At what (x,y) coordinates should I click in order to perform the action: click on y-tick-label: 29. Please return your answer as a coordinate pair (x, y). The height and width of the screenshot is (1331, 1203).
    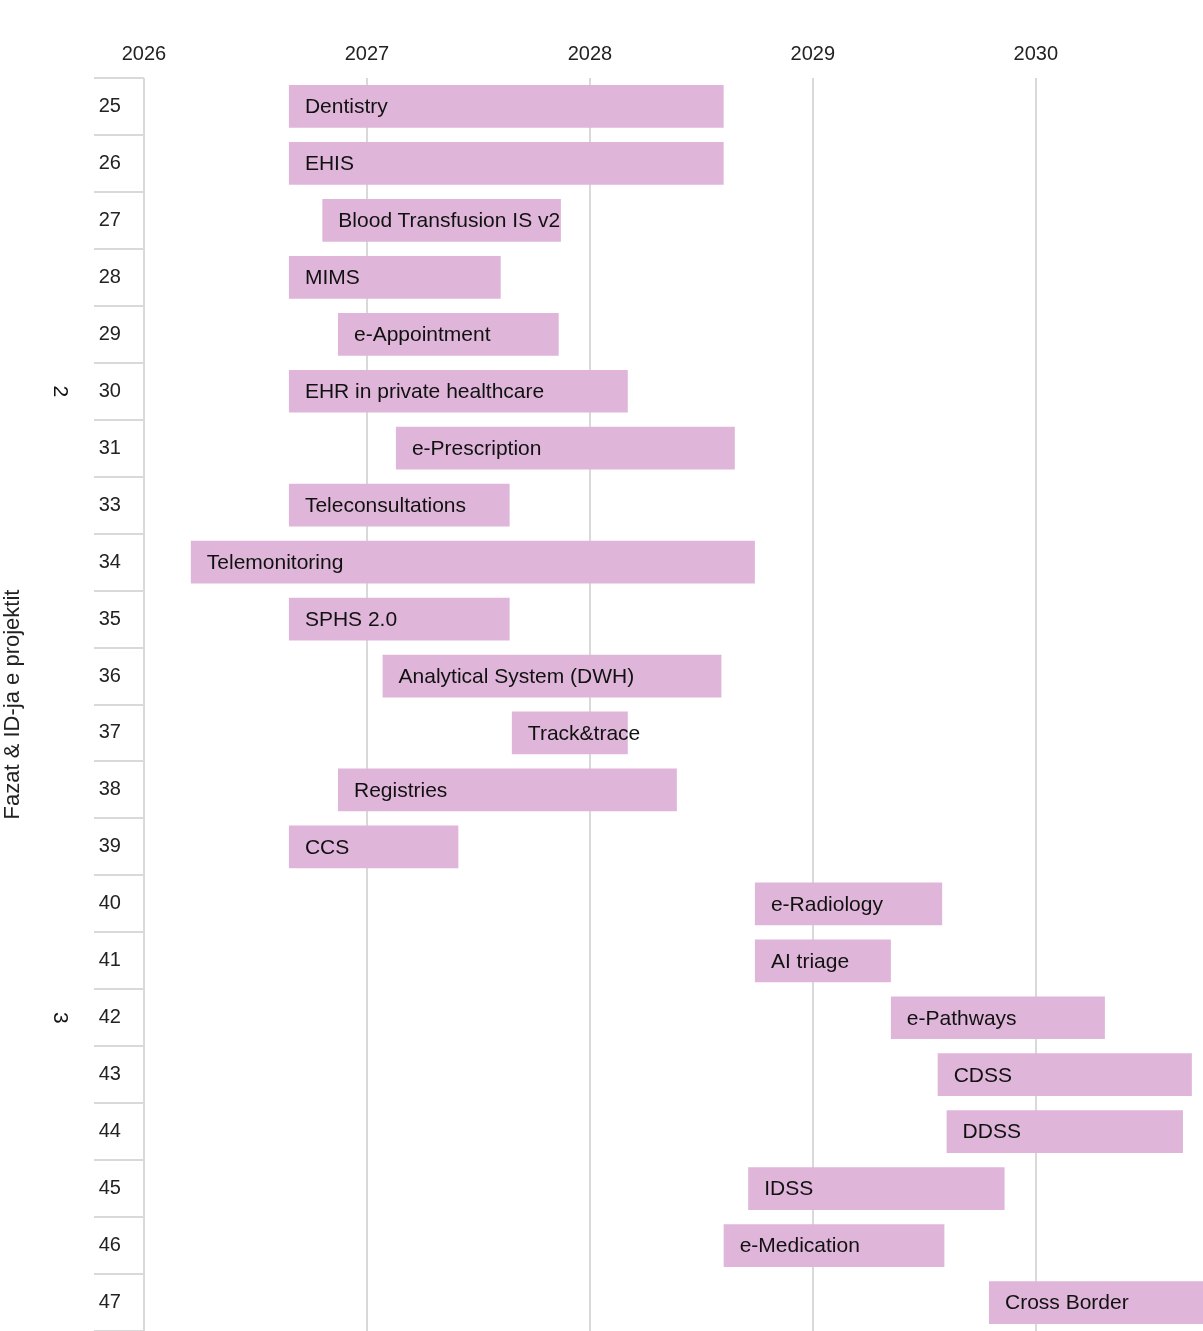
    Looking at the image, I should click on (109, 332).